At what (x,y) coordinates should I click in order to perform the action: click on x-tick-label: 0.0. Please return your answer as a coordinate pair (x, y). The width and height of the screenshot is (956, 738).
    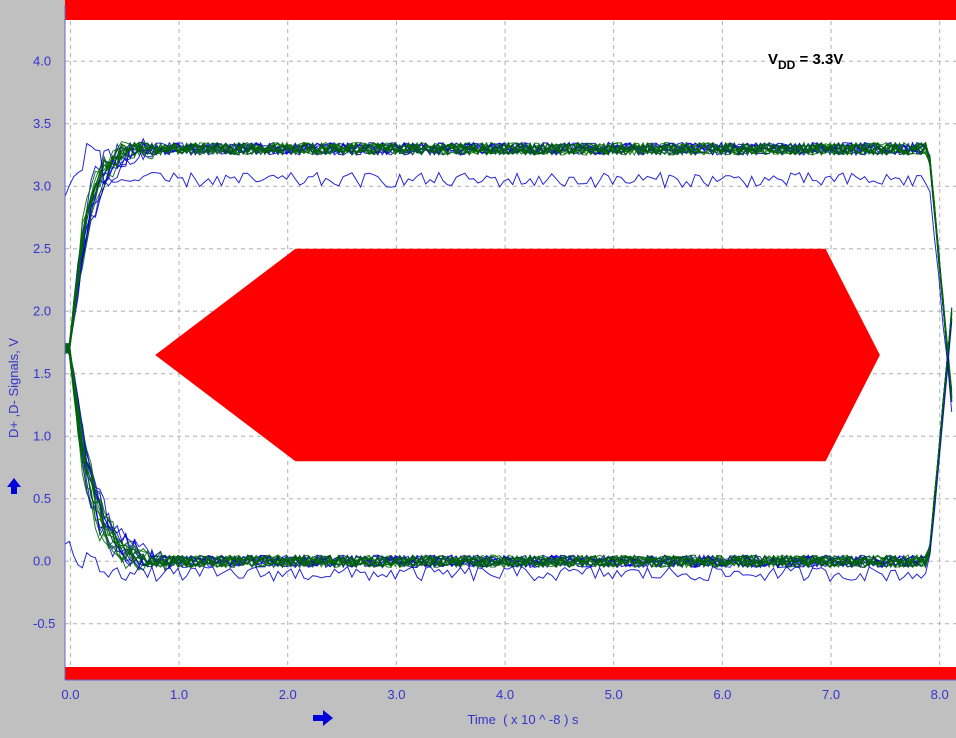
    Looking at the image, I should click on (70, 694).